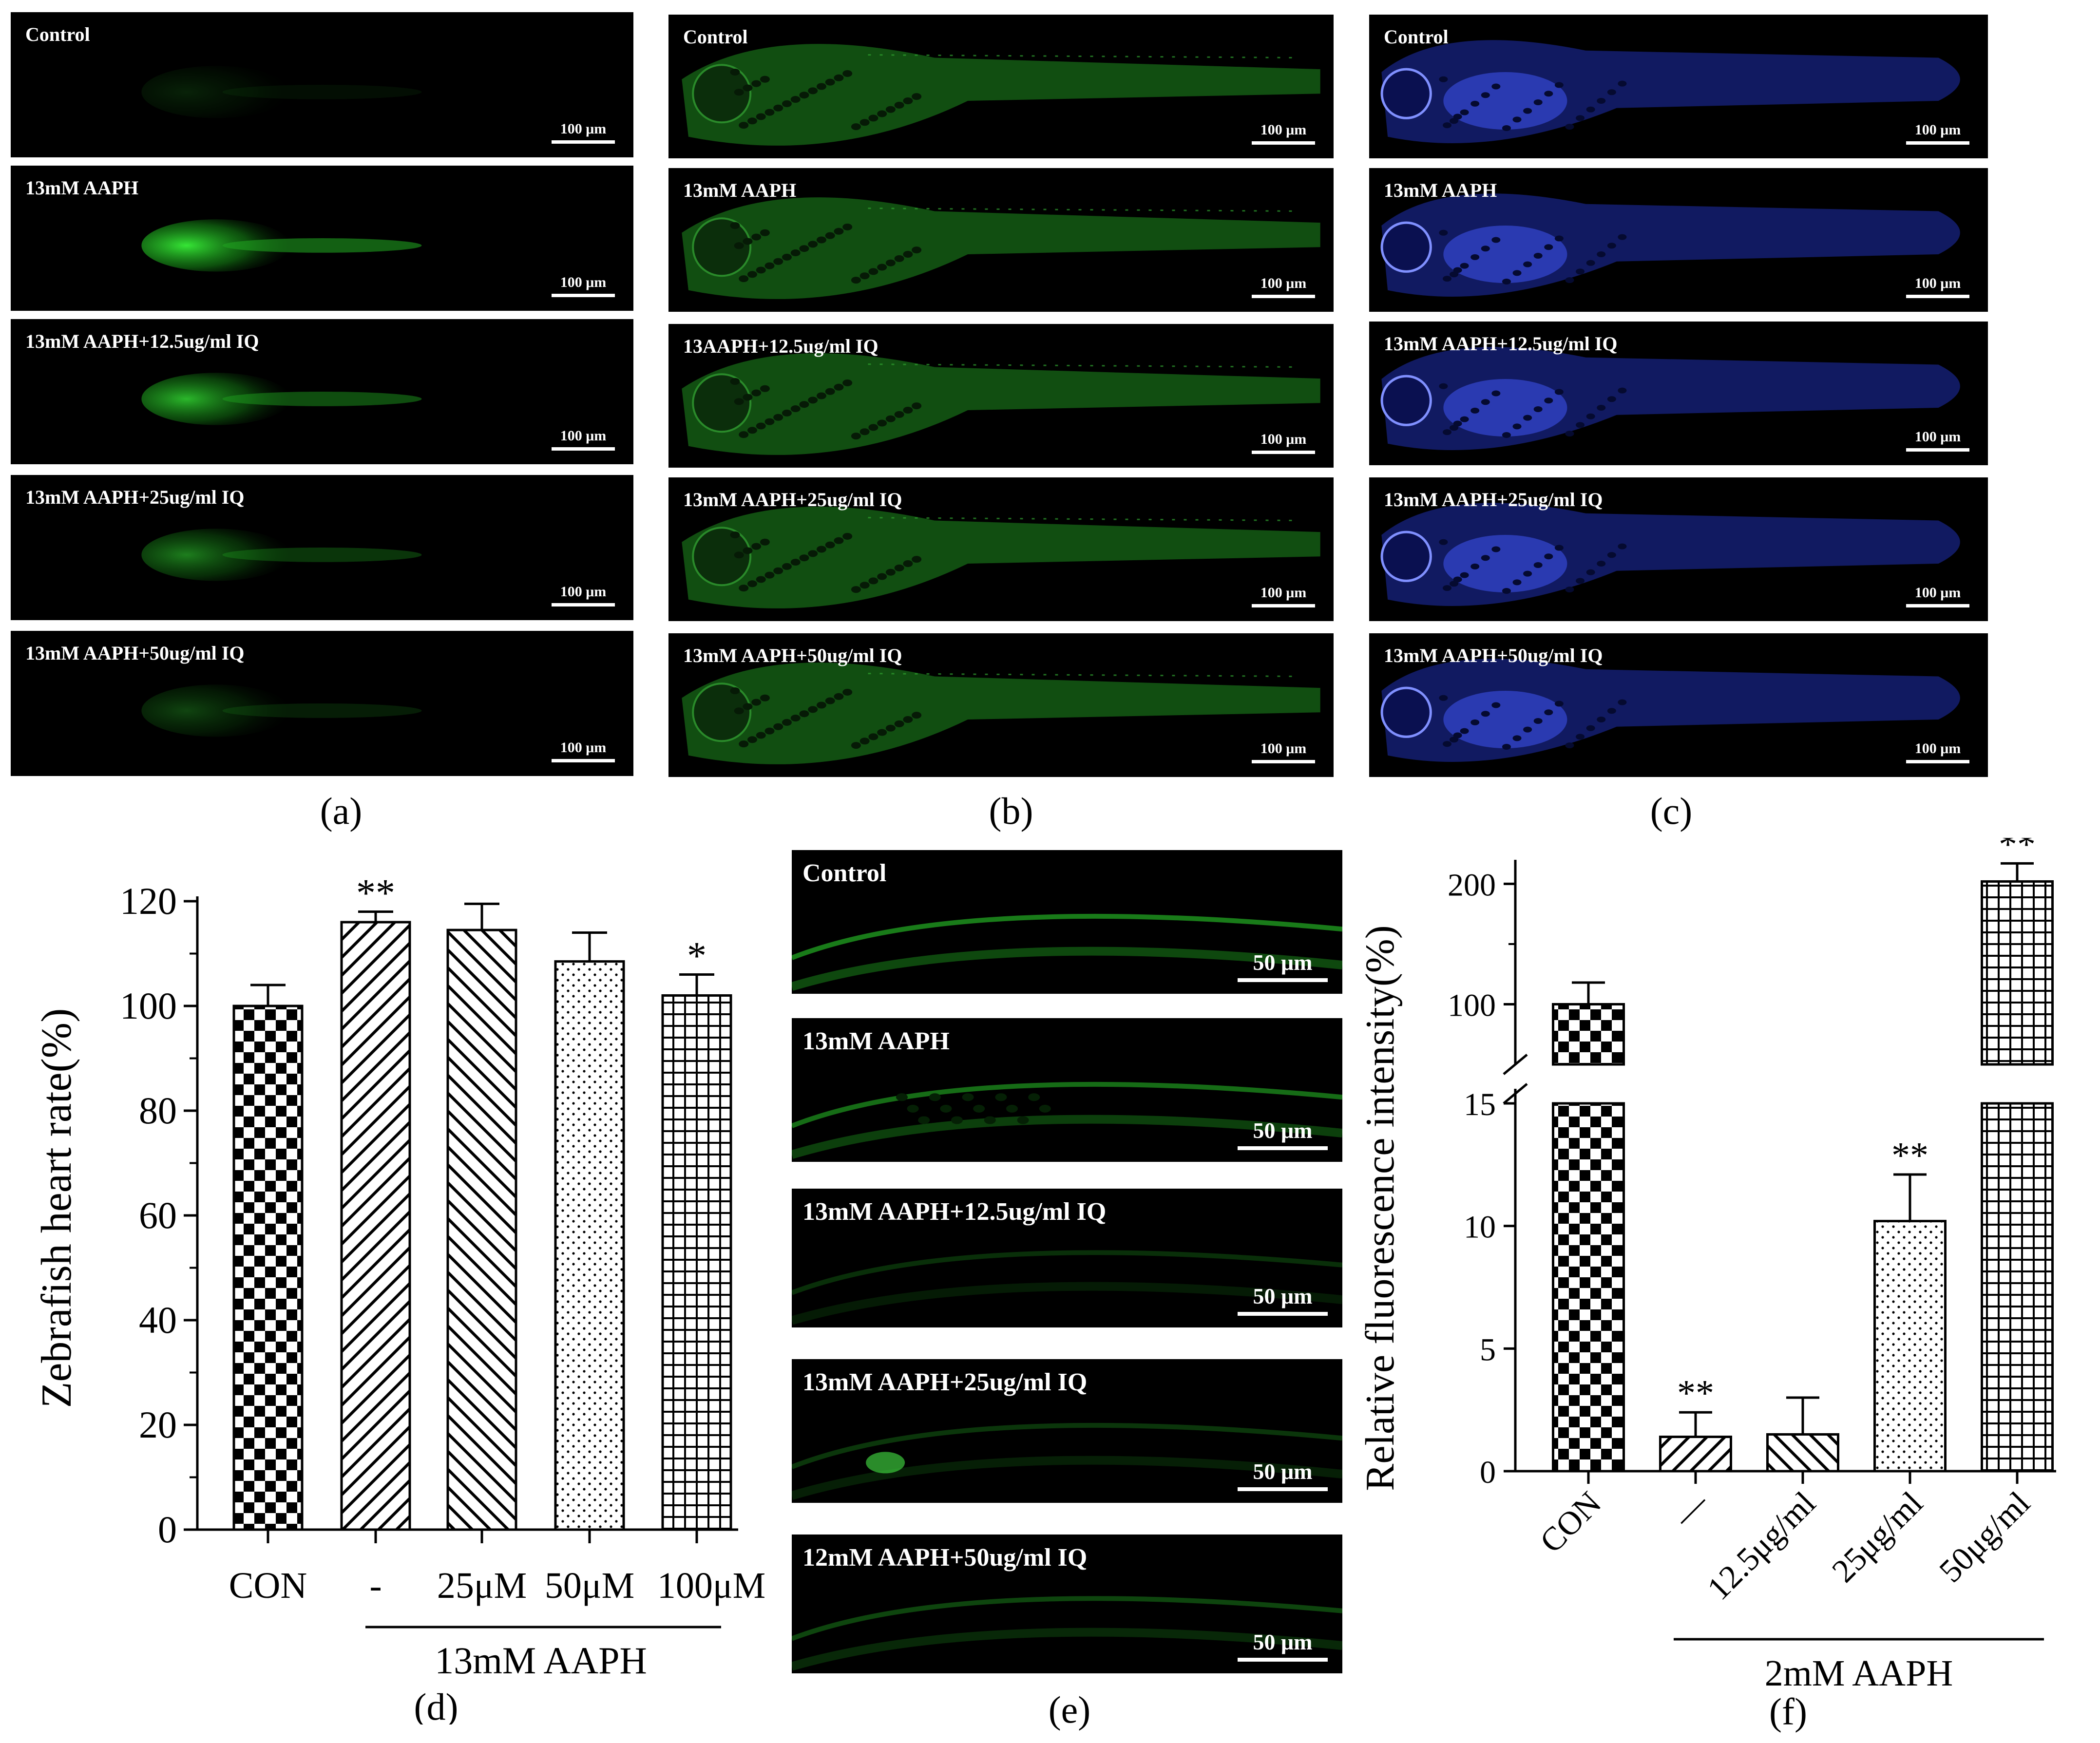 This screenshot has height=1743, width=2100. I want to click on panel-a-image-5: 13mM AAPH+50ug/ml IQ 100 μm, so click(322, 703).